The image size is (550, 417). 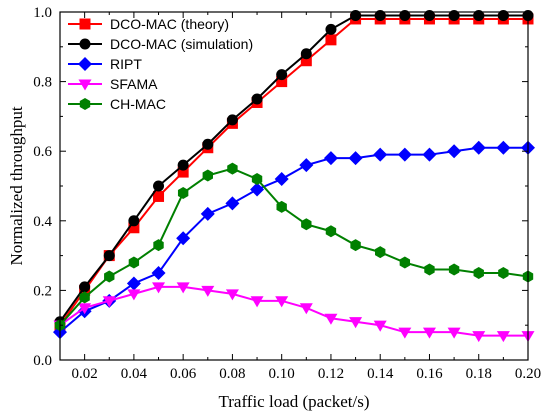 I want to click on legend-entry: DCO-MAC (theory), so click(x=148, y=24).